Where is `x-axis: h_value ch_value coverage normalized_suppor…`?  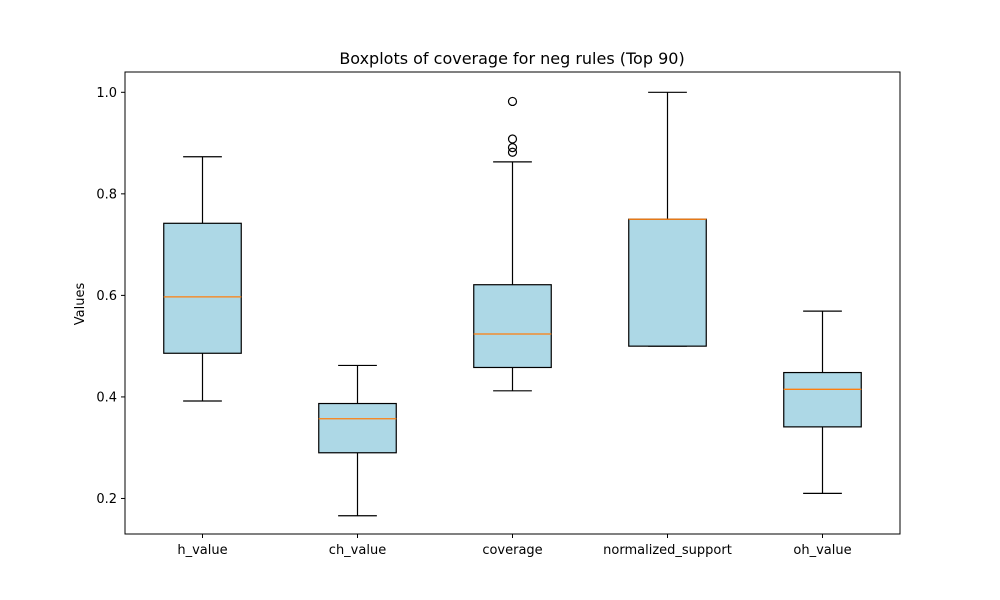 x-axis: h_value ch_value coverage normalized_suppor… is located at coordinates (514, 546).